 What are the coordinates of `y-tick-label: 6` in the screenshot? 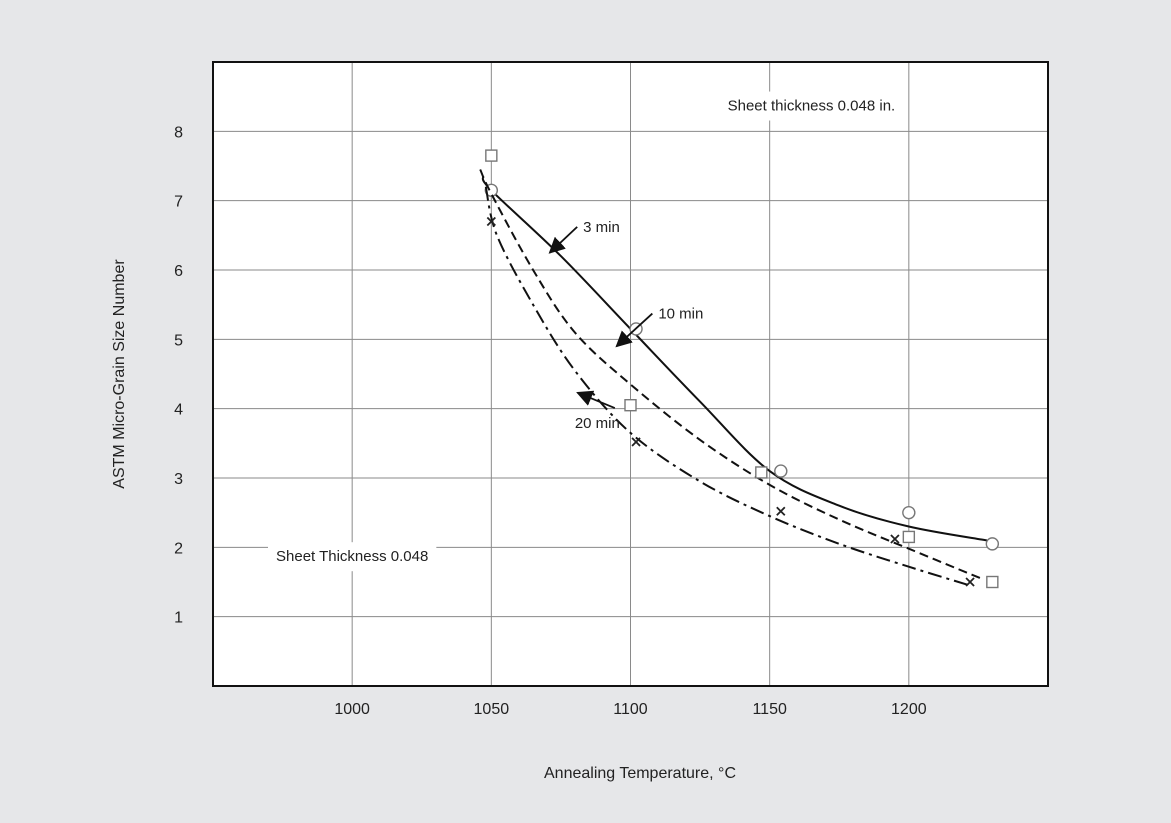 It's located at (178, 271).